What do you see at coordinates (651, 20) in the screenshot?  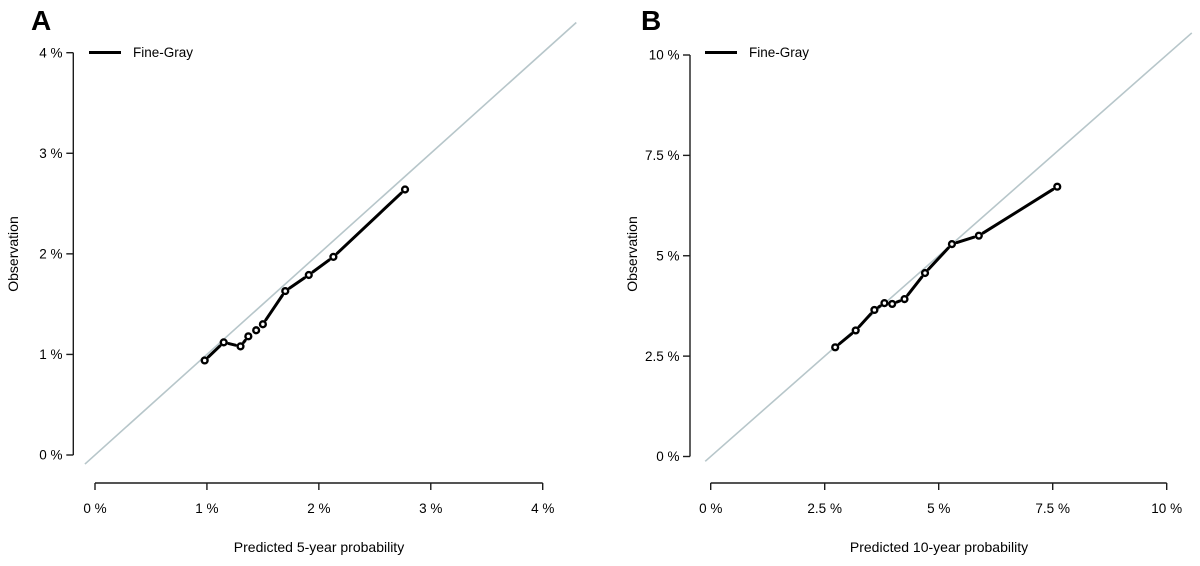 I see `panel-b-letter: B` at bounding box center [651, 20].